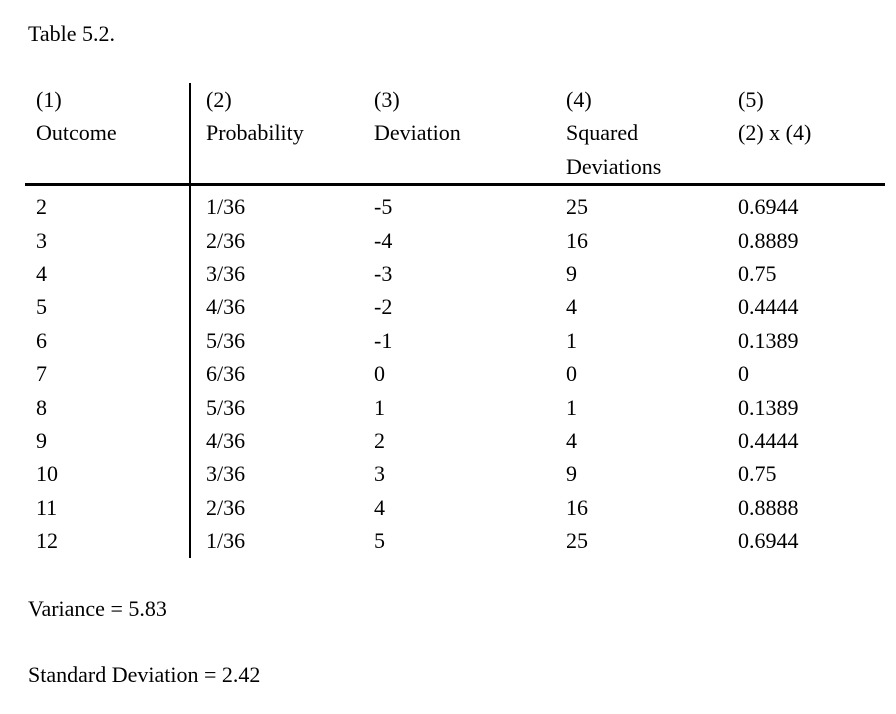 Image resolution: width=896 pixels, height=714 pixels. What do you see at coordinates (455, 240) in the screenshot?
I see `table-row: 3 2/36 -4 16 0.8889` at bounding box center [455, 240].